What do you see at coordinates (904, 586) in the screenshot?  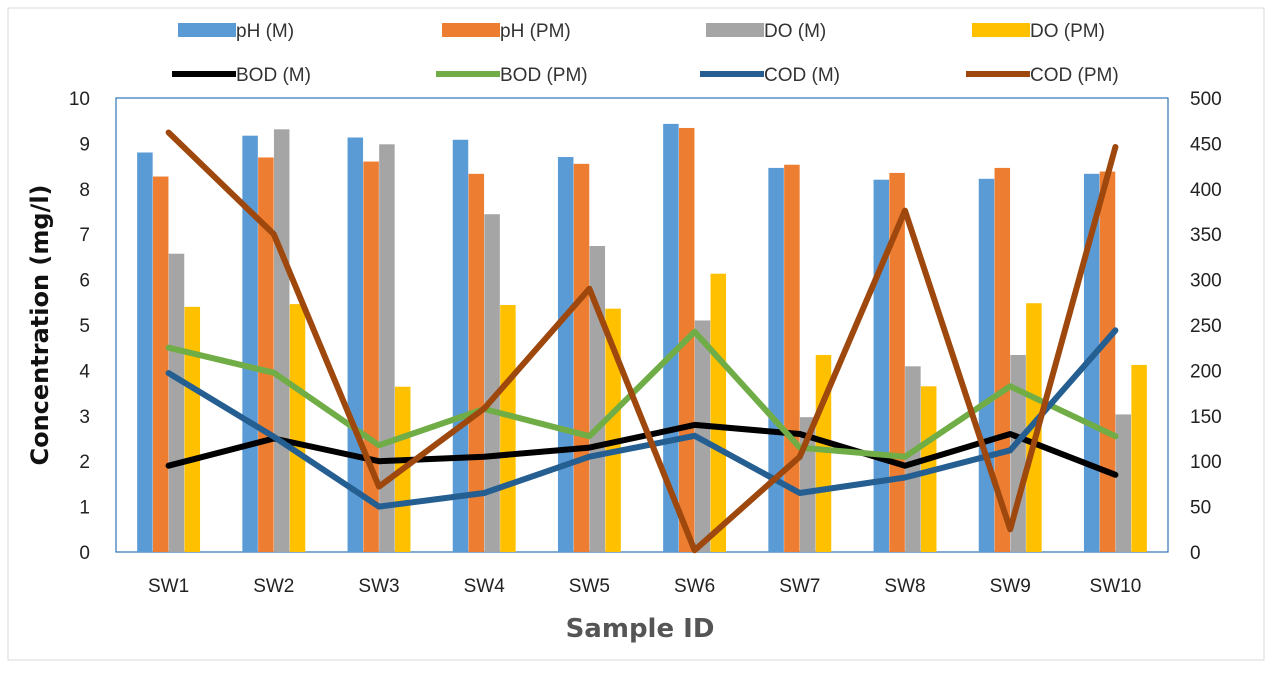 I see `x-tick-label: SW8` at bounding box center [904, 586].